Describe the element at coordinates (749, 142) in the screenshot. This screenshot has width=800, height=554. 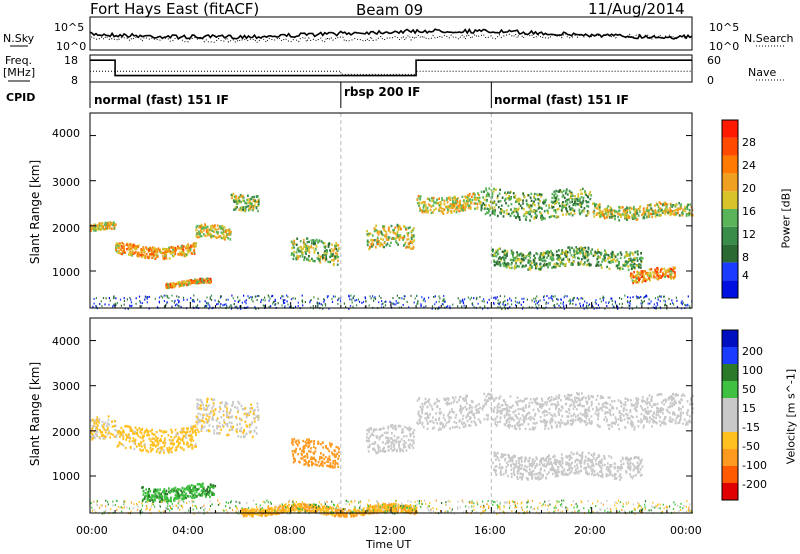
I see `power-cbar-tick-28: 28` at that location.